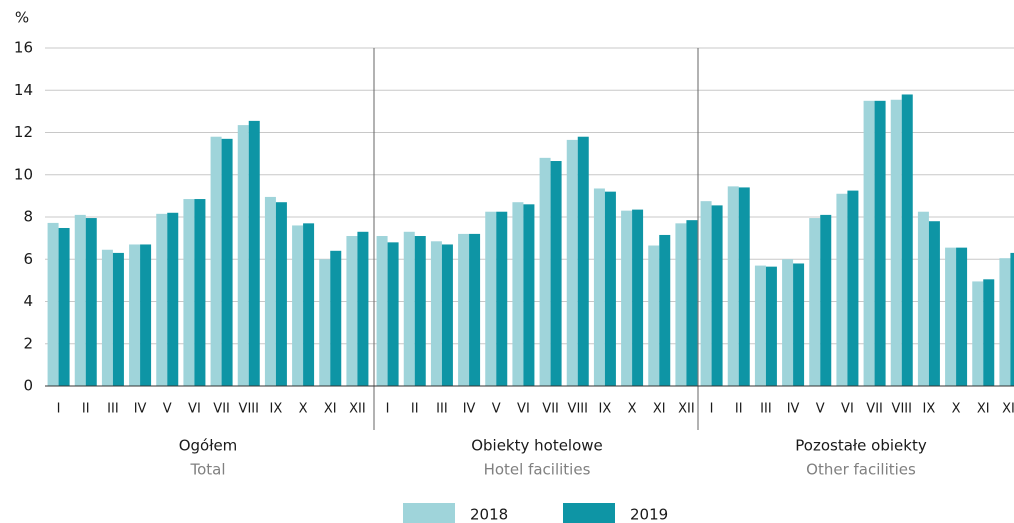 This screenshot has height=523, width=1014. Describe the element at coordinates (861, 470) in the screenshot. I see `panel-subtitle: Other facilities` at that location.